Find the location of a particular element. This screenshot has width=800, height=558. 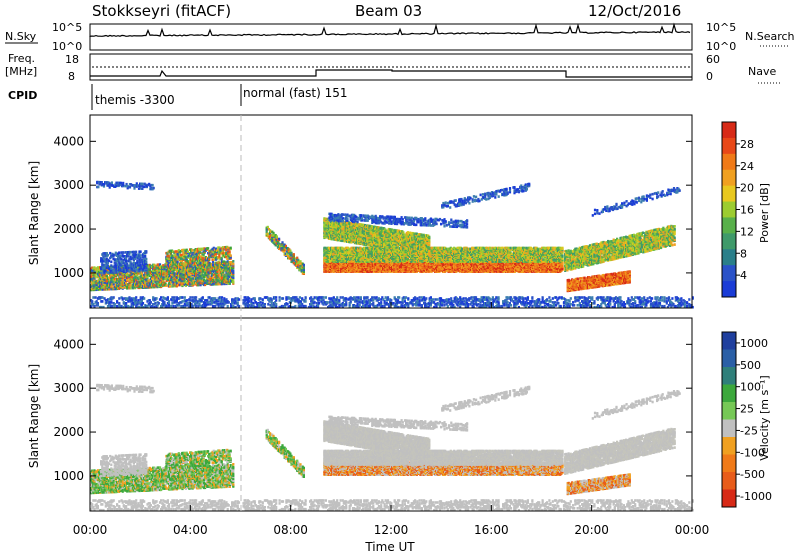

nsearch-tick-top: 10^5 is located at coordinates (721, 27).